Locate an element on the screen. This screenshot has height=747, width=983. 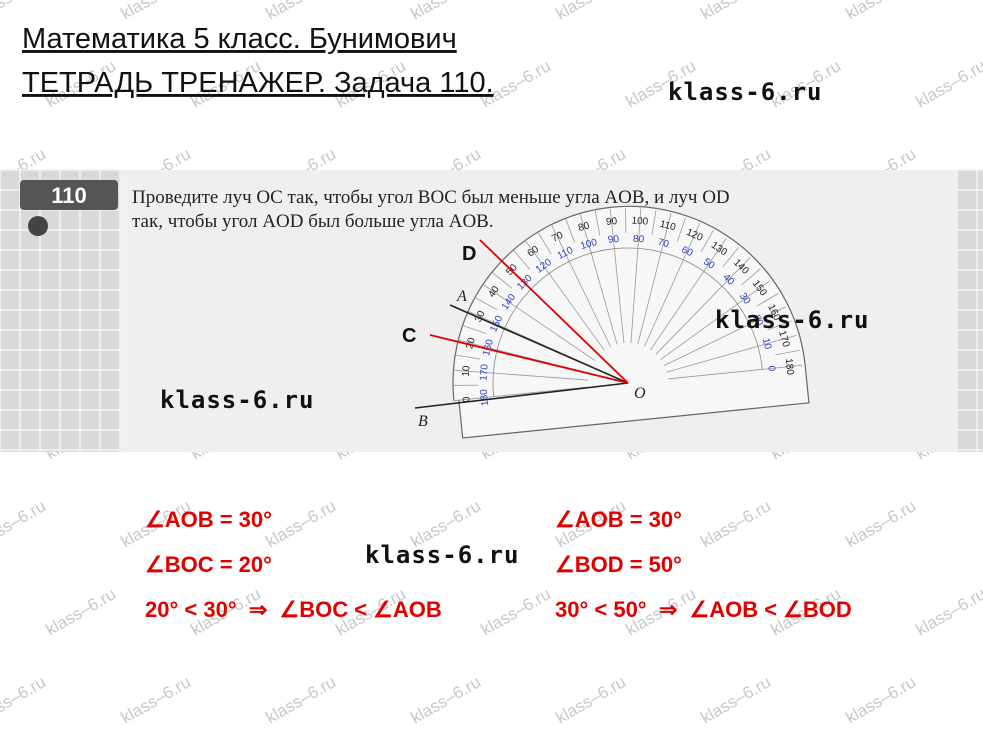
outer-scale-label: 90 is located at coordinates (612, 222).